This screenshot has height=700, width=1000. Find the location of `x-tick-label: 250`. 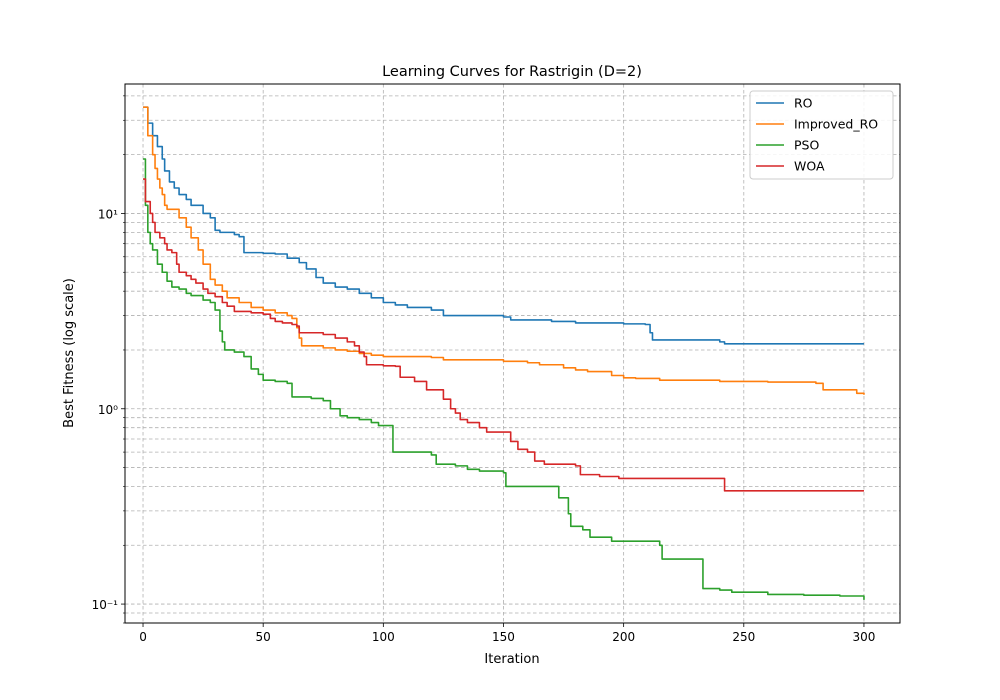

x-tick-label: 250 is located at coordinates (743, 637).